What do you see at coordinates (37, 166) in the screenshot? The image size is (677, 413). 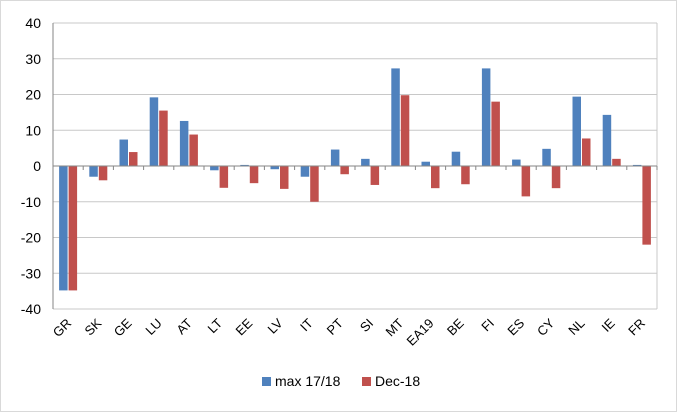 I see `y-tick-label: 0` at bounding box center [37, 166].